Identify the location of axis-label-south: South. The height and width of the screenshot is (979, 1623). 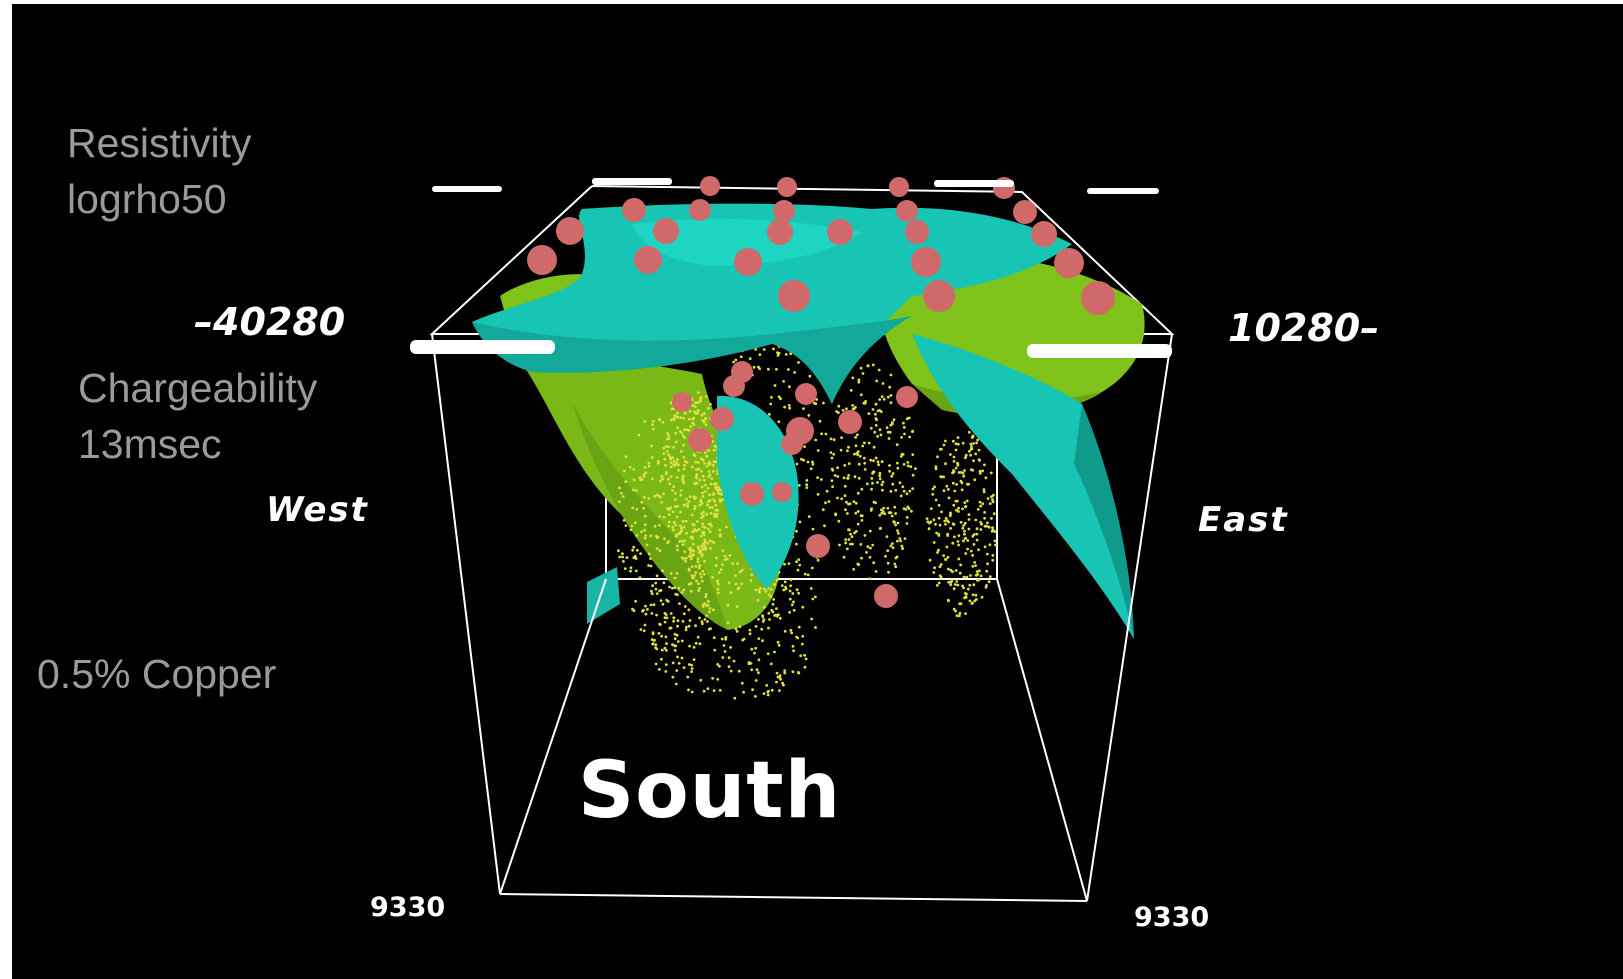
(710, 791).